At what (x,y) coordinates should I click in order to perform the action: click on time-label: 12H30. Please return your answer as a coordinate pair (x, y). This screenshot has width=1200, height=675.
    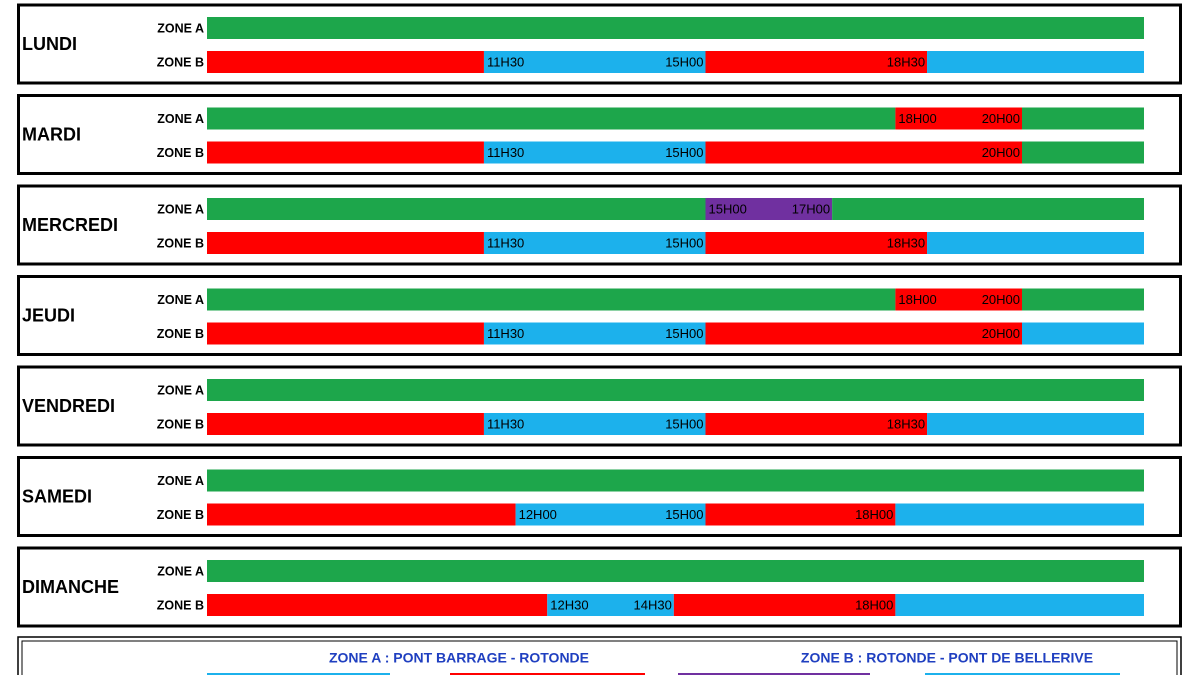
    Looking at the image, I should click on (569, 604).